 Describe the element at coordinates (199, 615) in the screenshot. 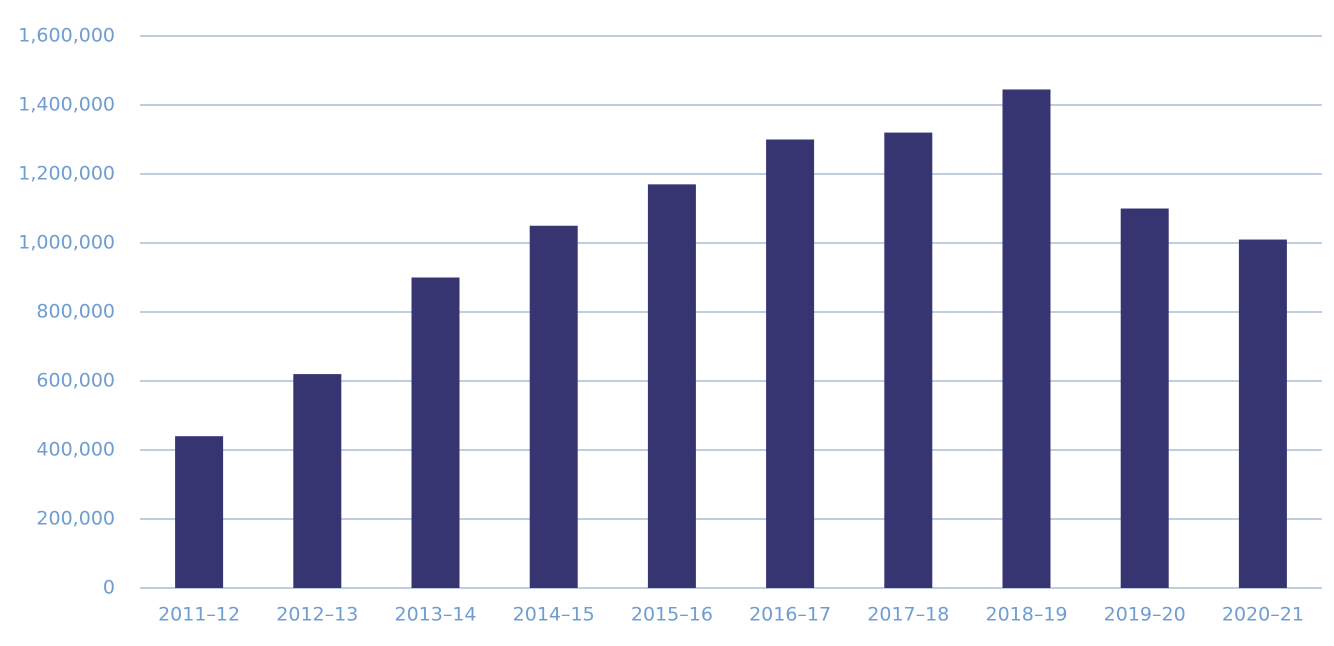

I see `x-tick-label: 2011–12` at that location.